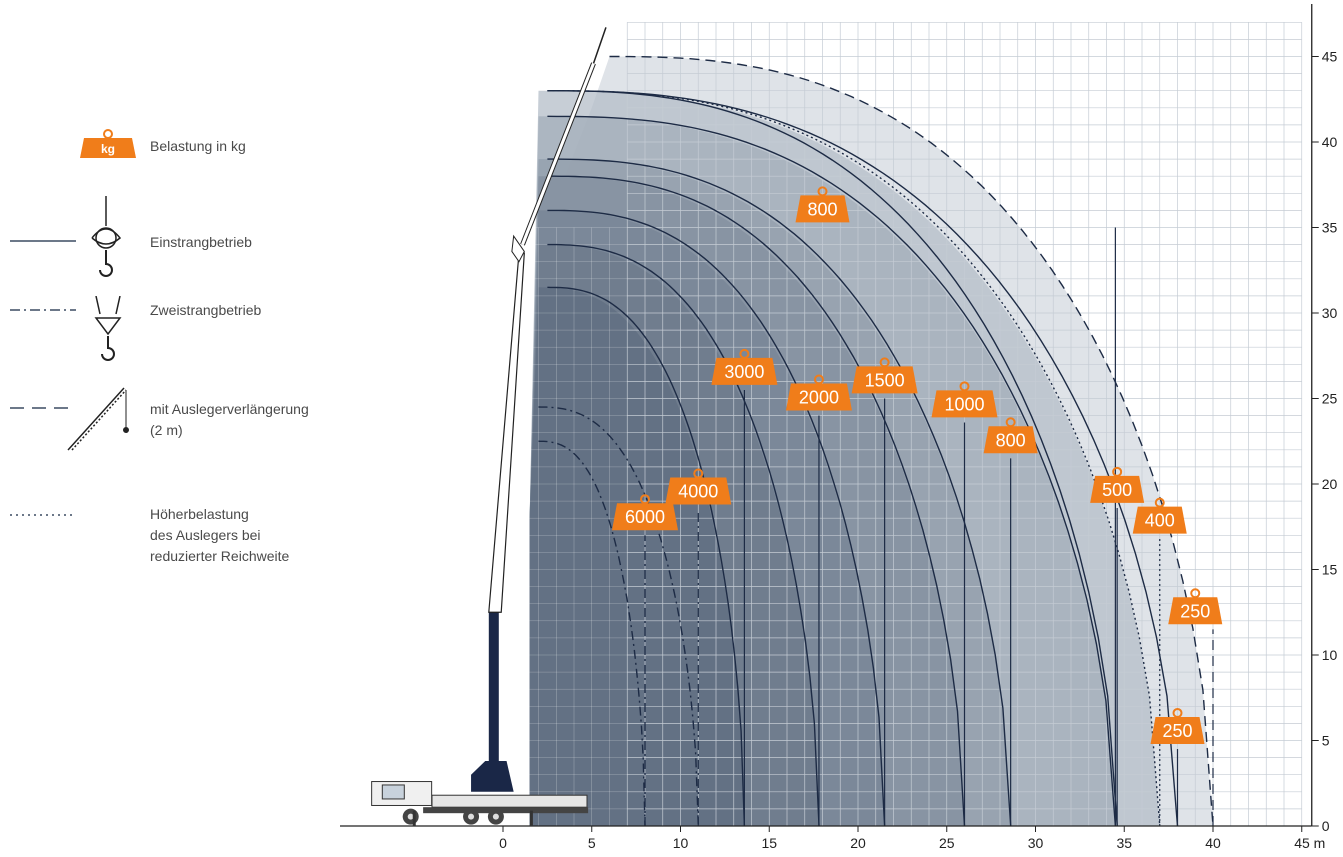 The height and width of the screenshot is (857, 1343). Describe the element at coordinates (1330, 570) in the screenshot. I see `y-tick-label: 15` at that location.